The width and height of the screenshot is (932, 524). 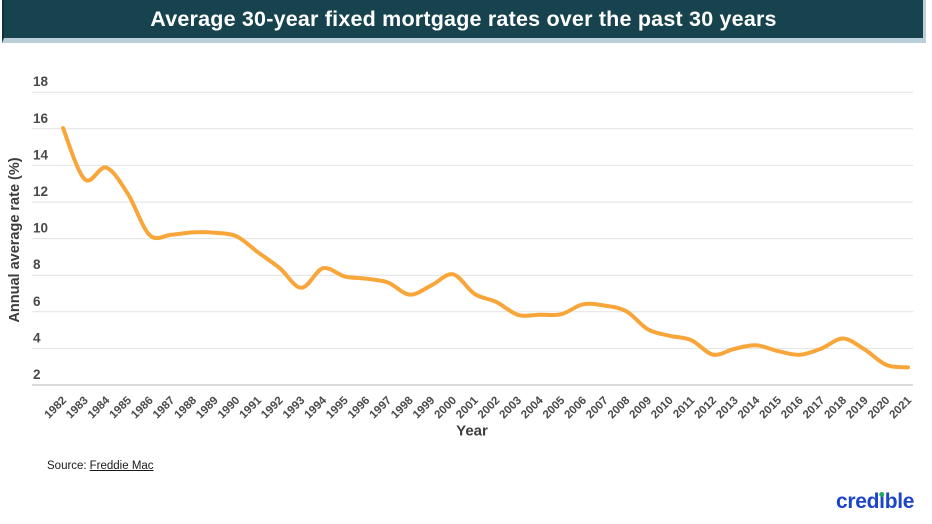 I want to click on x-tick-label: 1994, so click(x=316, y=407).